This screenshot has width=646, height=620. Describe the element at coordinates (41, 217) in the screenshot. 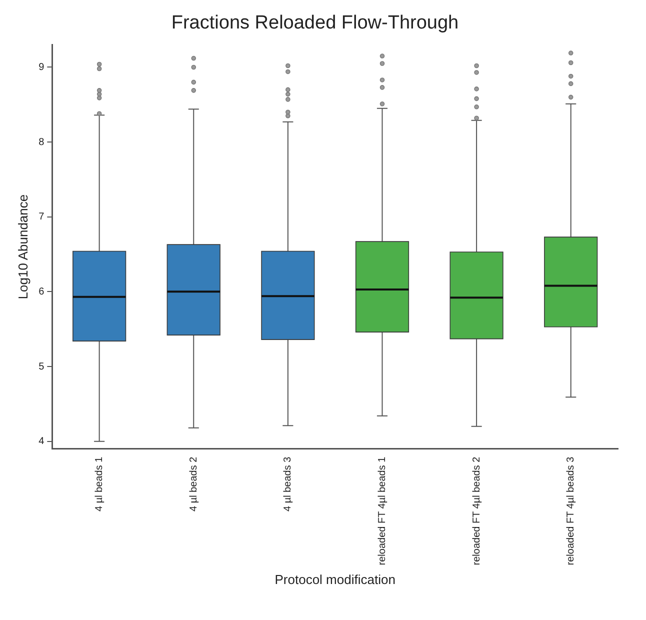

I see `y-tick-label: 7` at that location.